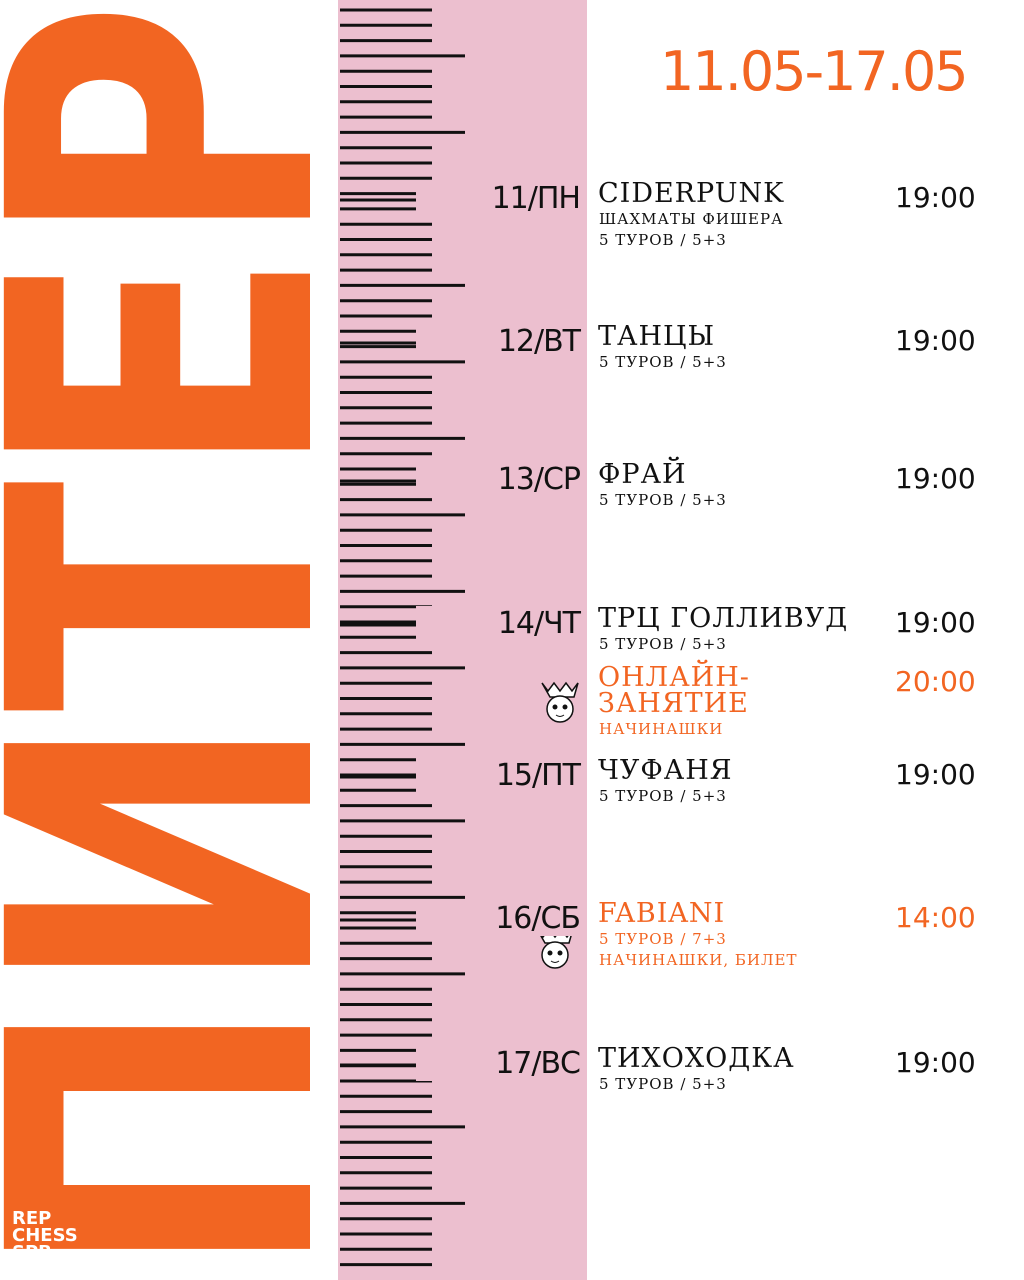  Describe the element at coordinates (691, 219) in the screenshot. I see `event-detail: ШАХМАТЫ ФИШЕРА` at that location.